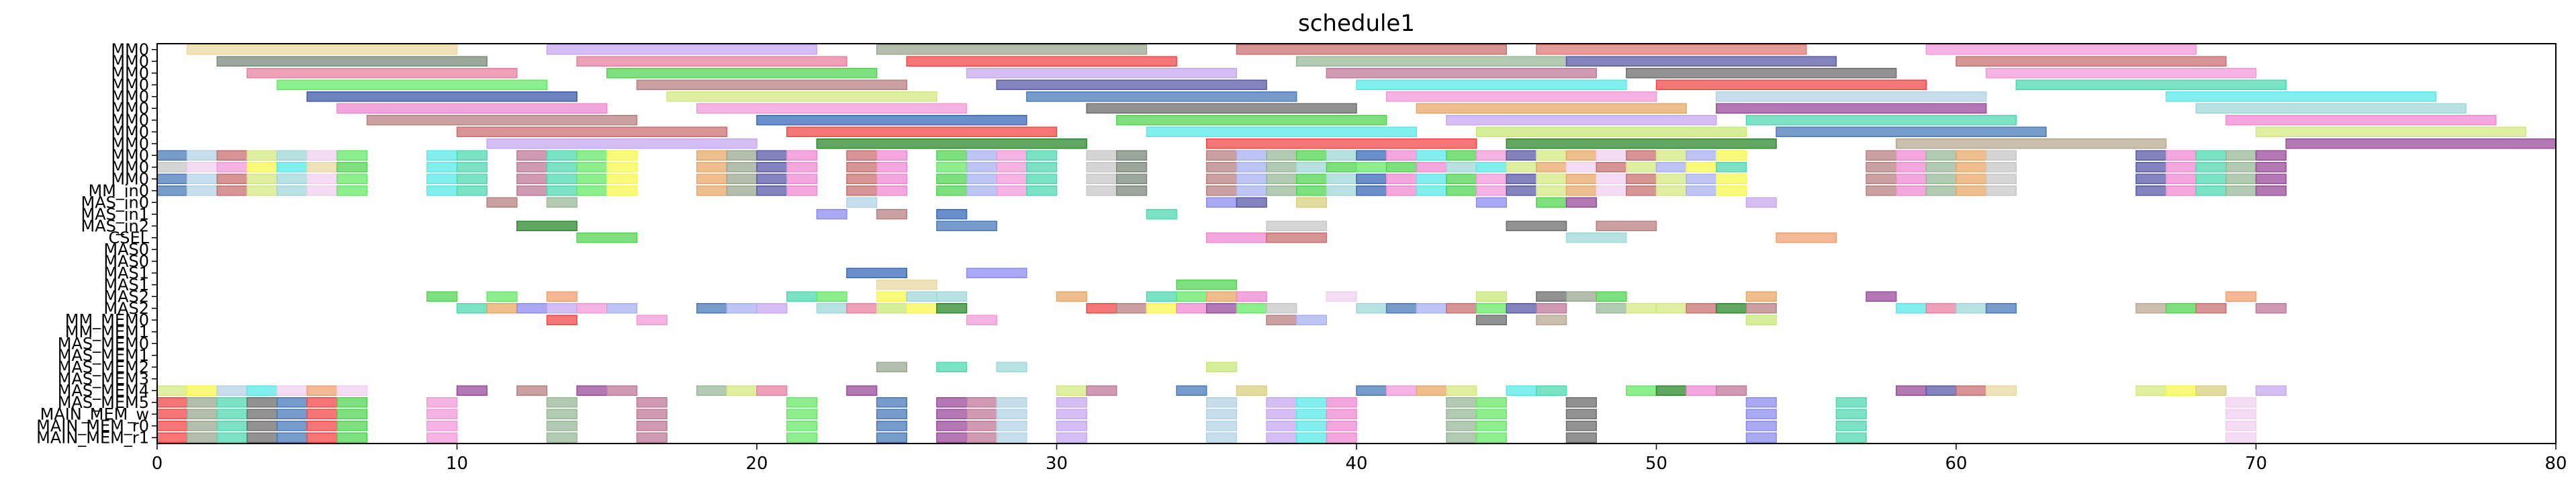 This screenshot has width=2576, height=504. I want to click on y-tick-label: MAS1, so click(126, 273).